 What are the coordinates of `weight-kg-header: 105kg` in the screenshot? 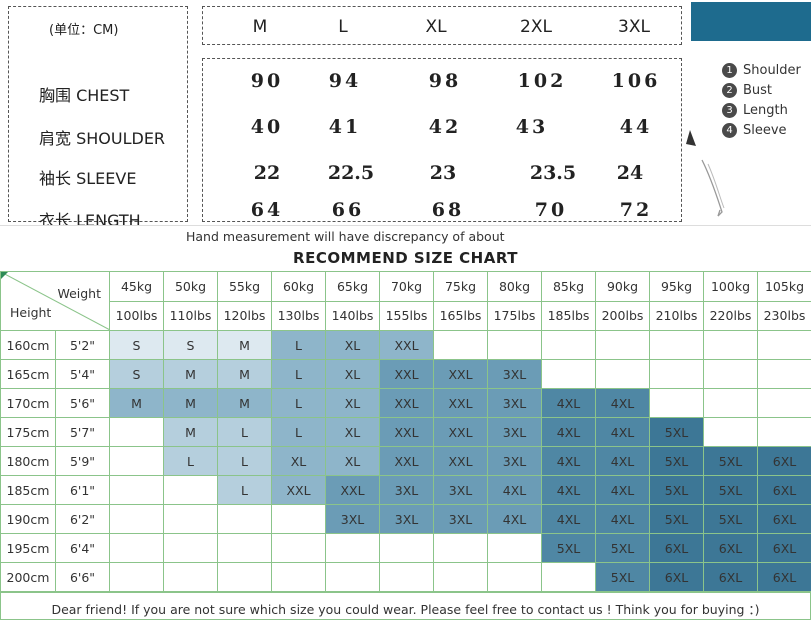 It's located at (784, 286).